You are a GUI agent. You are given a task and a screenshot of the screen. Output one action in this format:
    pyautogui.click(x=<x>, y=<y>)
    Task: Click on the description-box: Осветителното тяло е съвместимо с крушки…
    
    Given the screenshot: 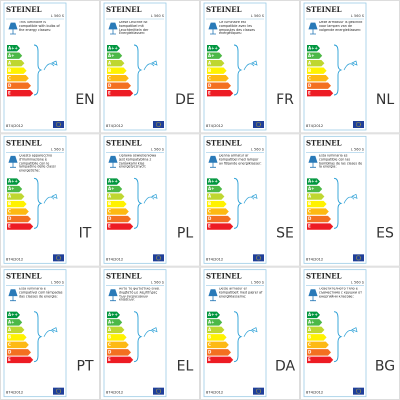 What is the action you would take?
    pyautogui.click(x=341, y=293)
    